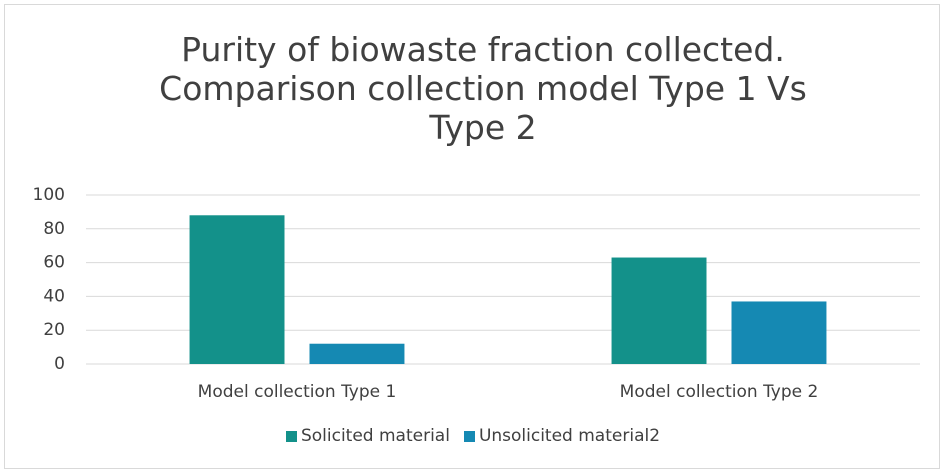 This screenshot has height=475, width=946. What do you see at coordinates (49, 195) in the screenshot?
I see `y-tick-label: 100` at bounding box center [49, 195].